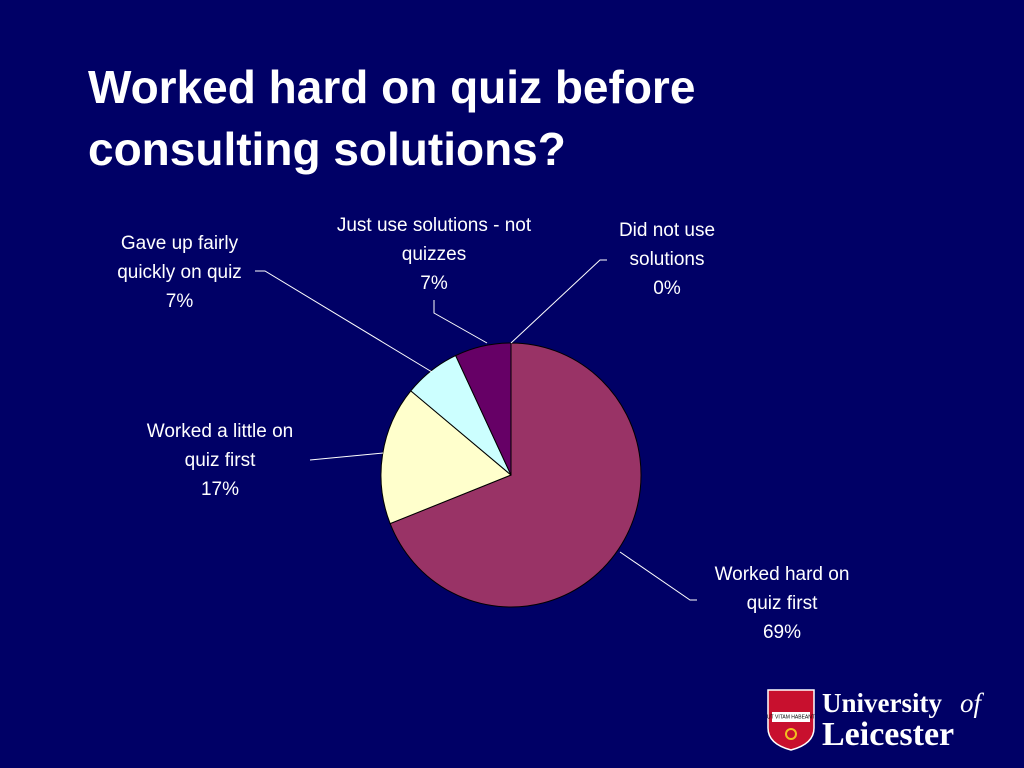 Image resolution: width=1024 pixels, height=768 pixels. I want to click on slice-label: Worked a little on quiz first 17%, so click(220, 460).